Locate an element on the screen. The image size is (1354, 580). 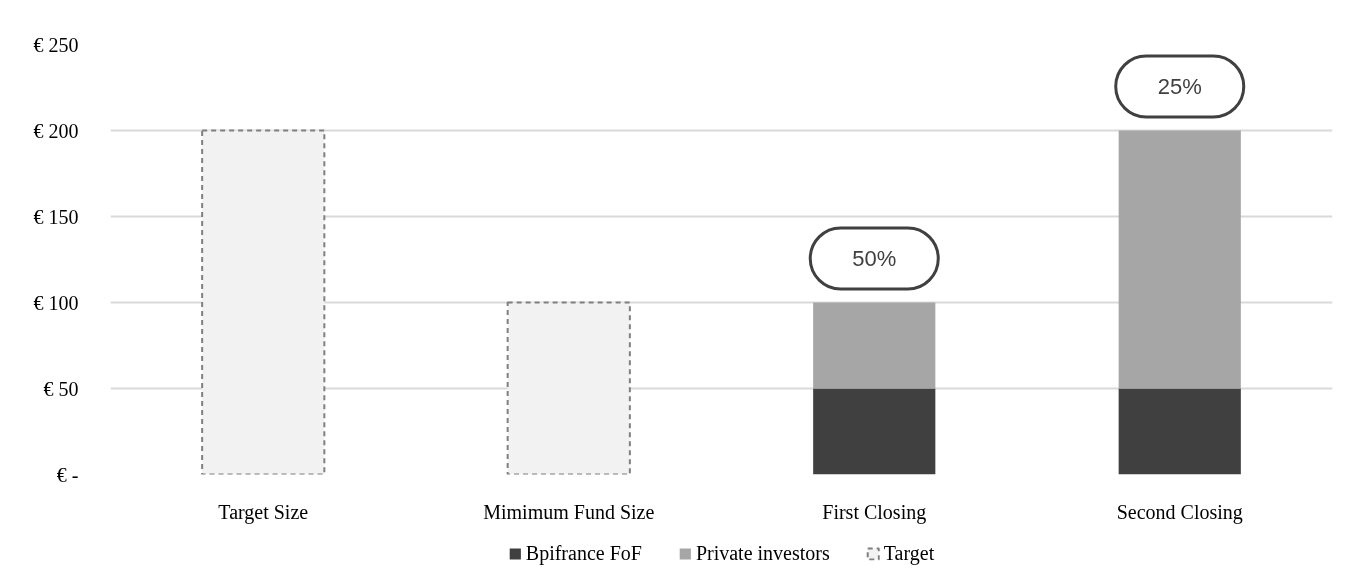
y-tick-label: € 50 is located at coordinates (61, 388).